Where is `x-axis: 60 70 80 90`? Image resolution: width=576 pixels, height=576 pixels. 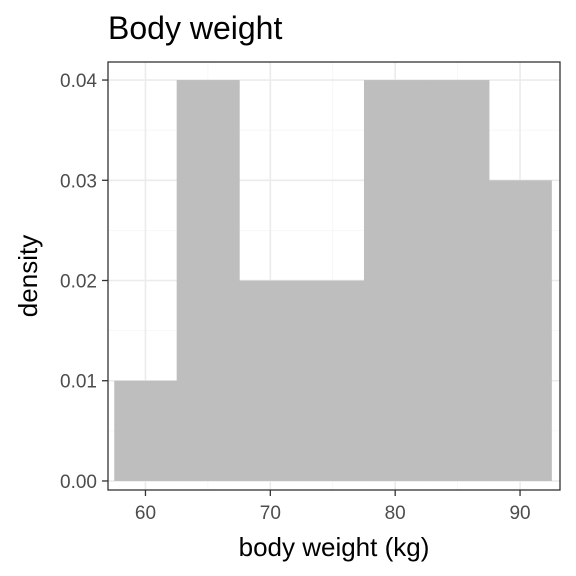
x-axis: 60 70 80 90 is located at coordinates (333, 507).